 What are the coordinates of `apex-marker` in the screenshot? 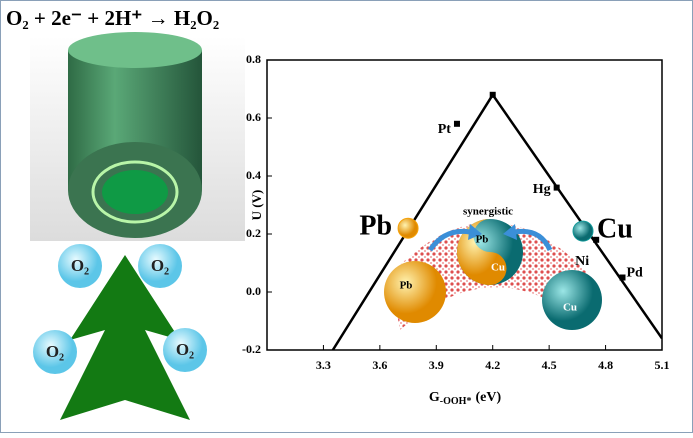 It's located at (492, 94).